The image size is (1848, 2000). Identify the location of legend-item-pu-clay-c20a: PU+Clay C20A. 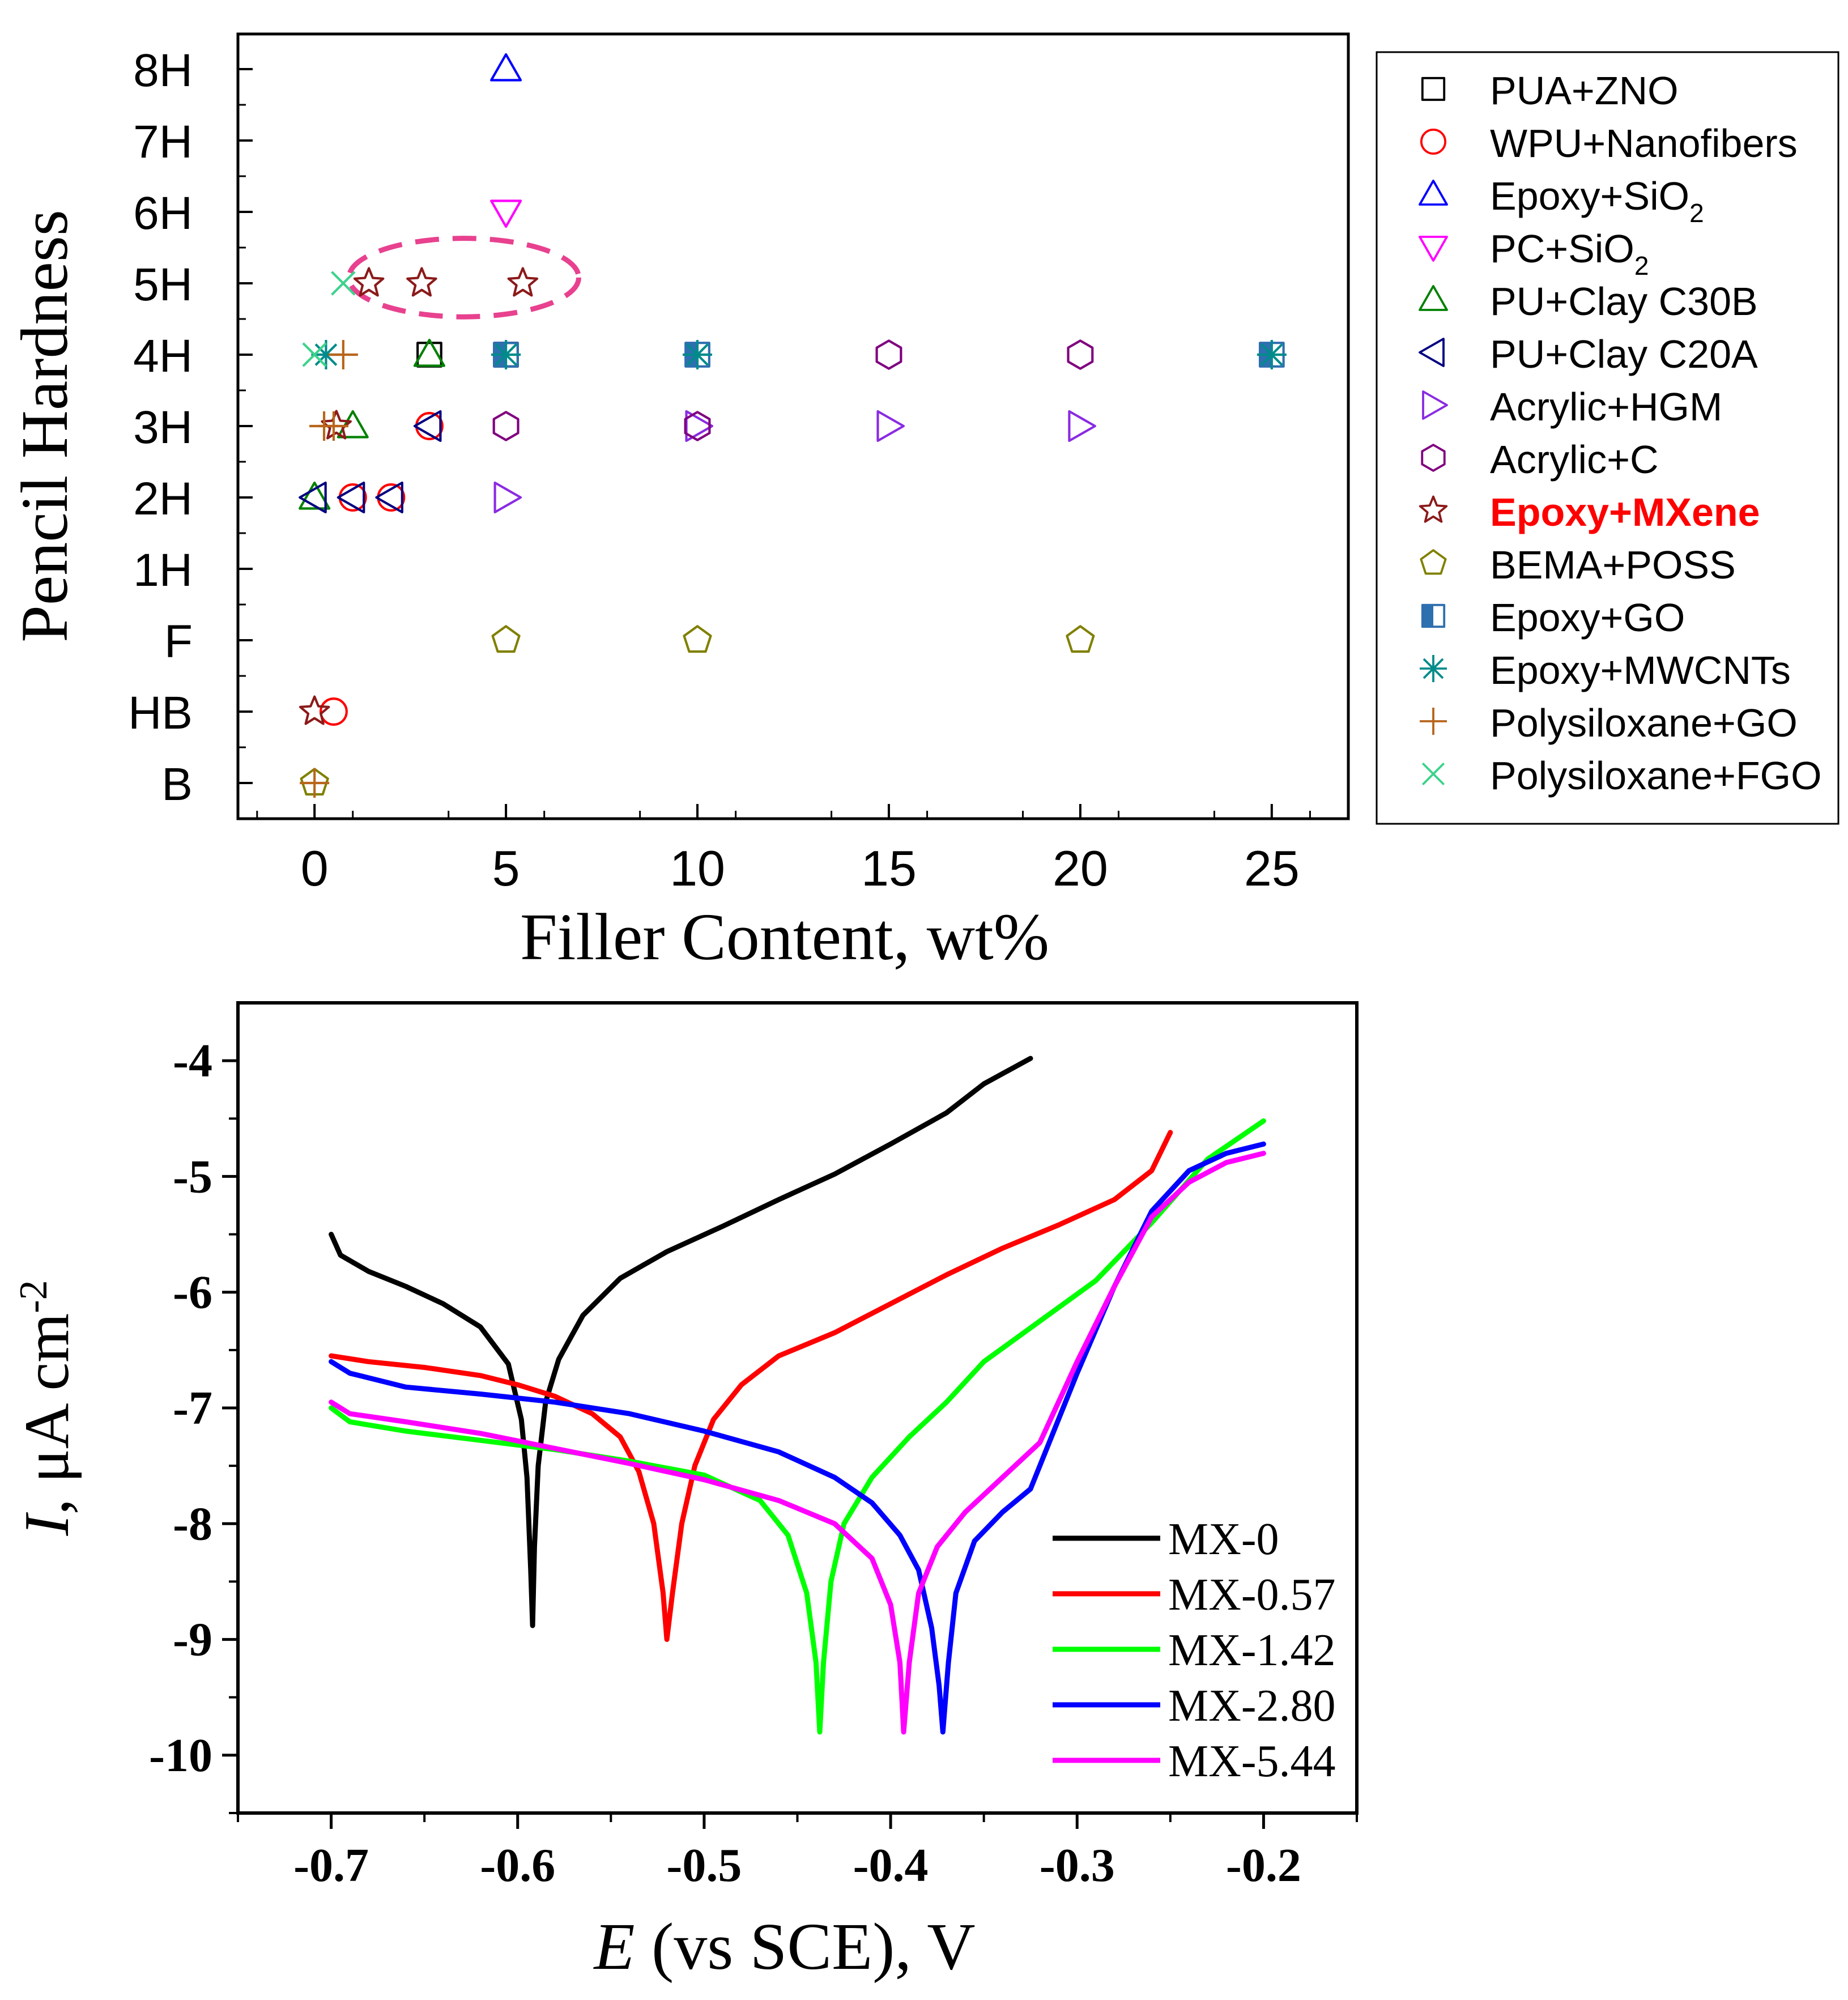
(1589, 354).